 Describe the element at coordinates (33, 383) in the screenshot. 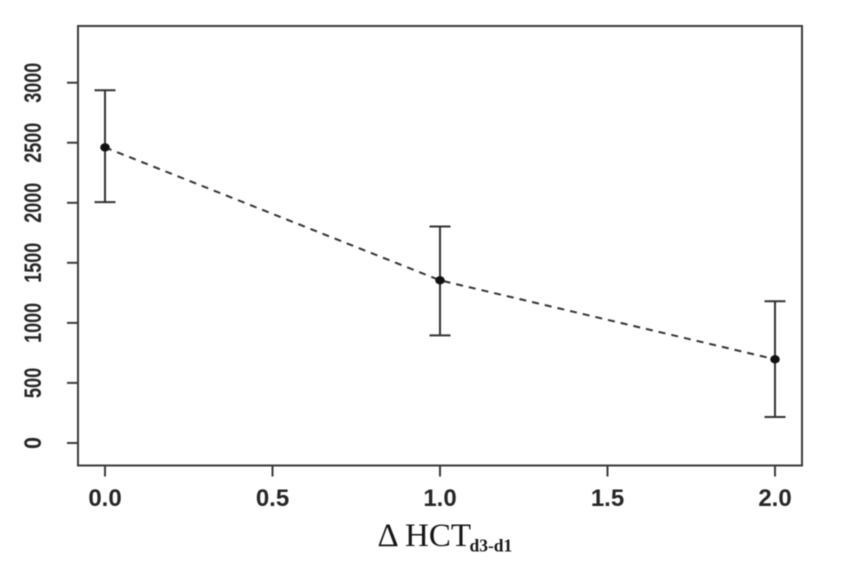

I see `svg-text: 500` at that location.